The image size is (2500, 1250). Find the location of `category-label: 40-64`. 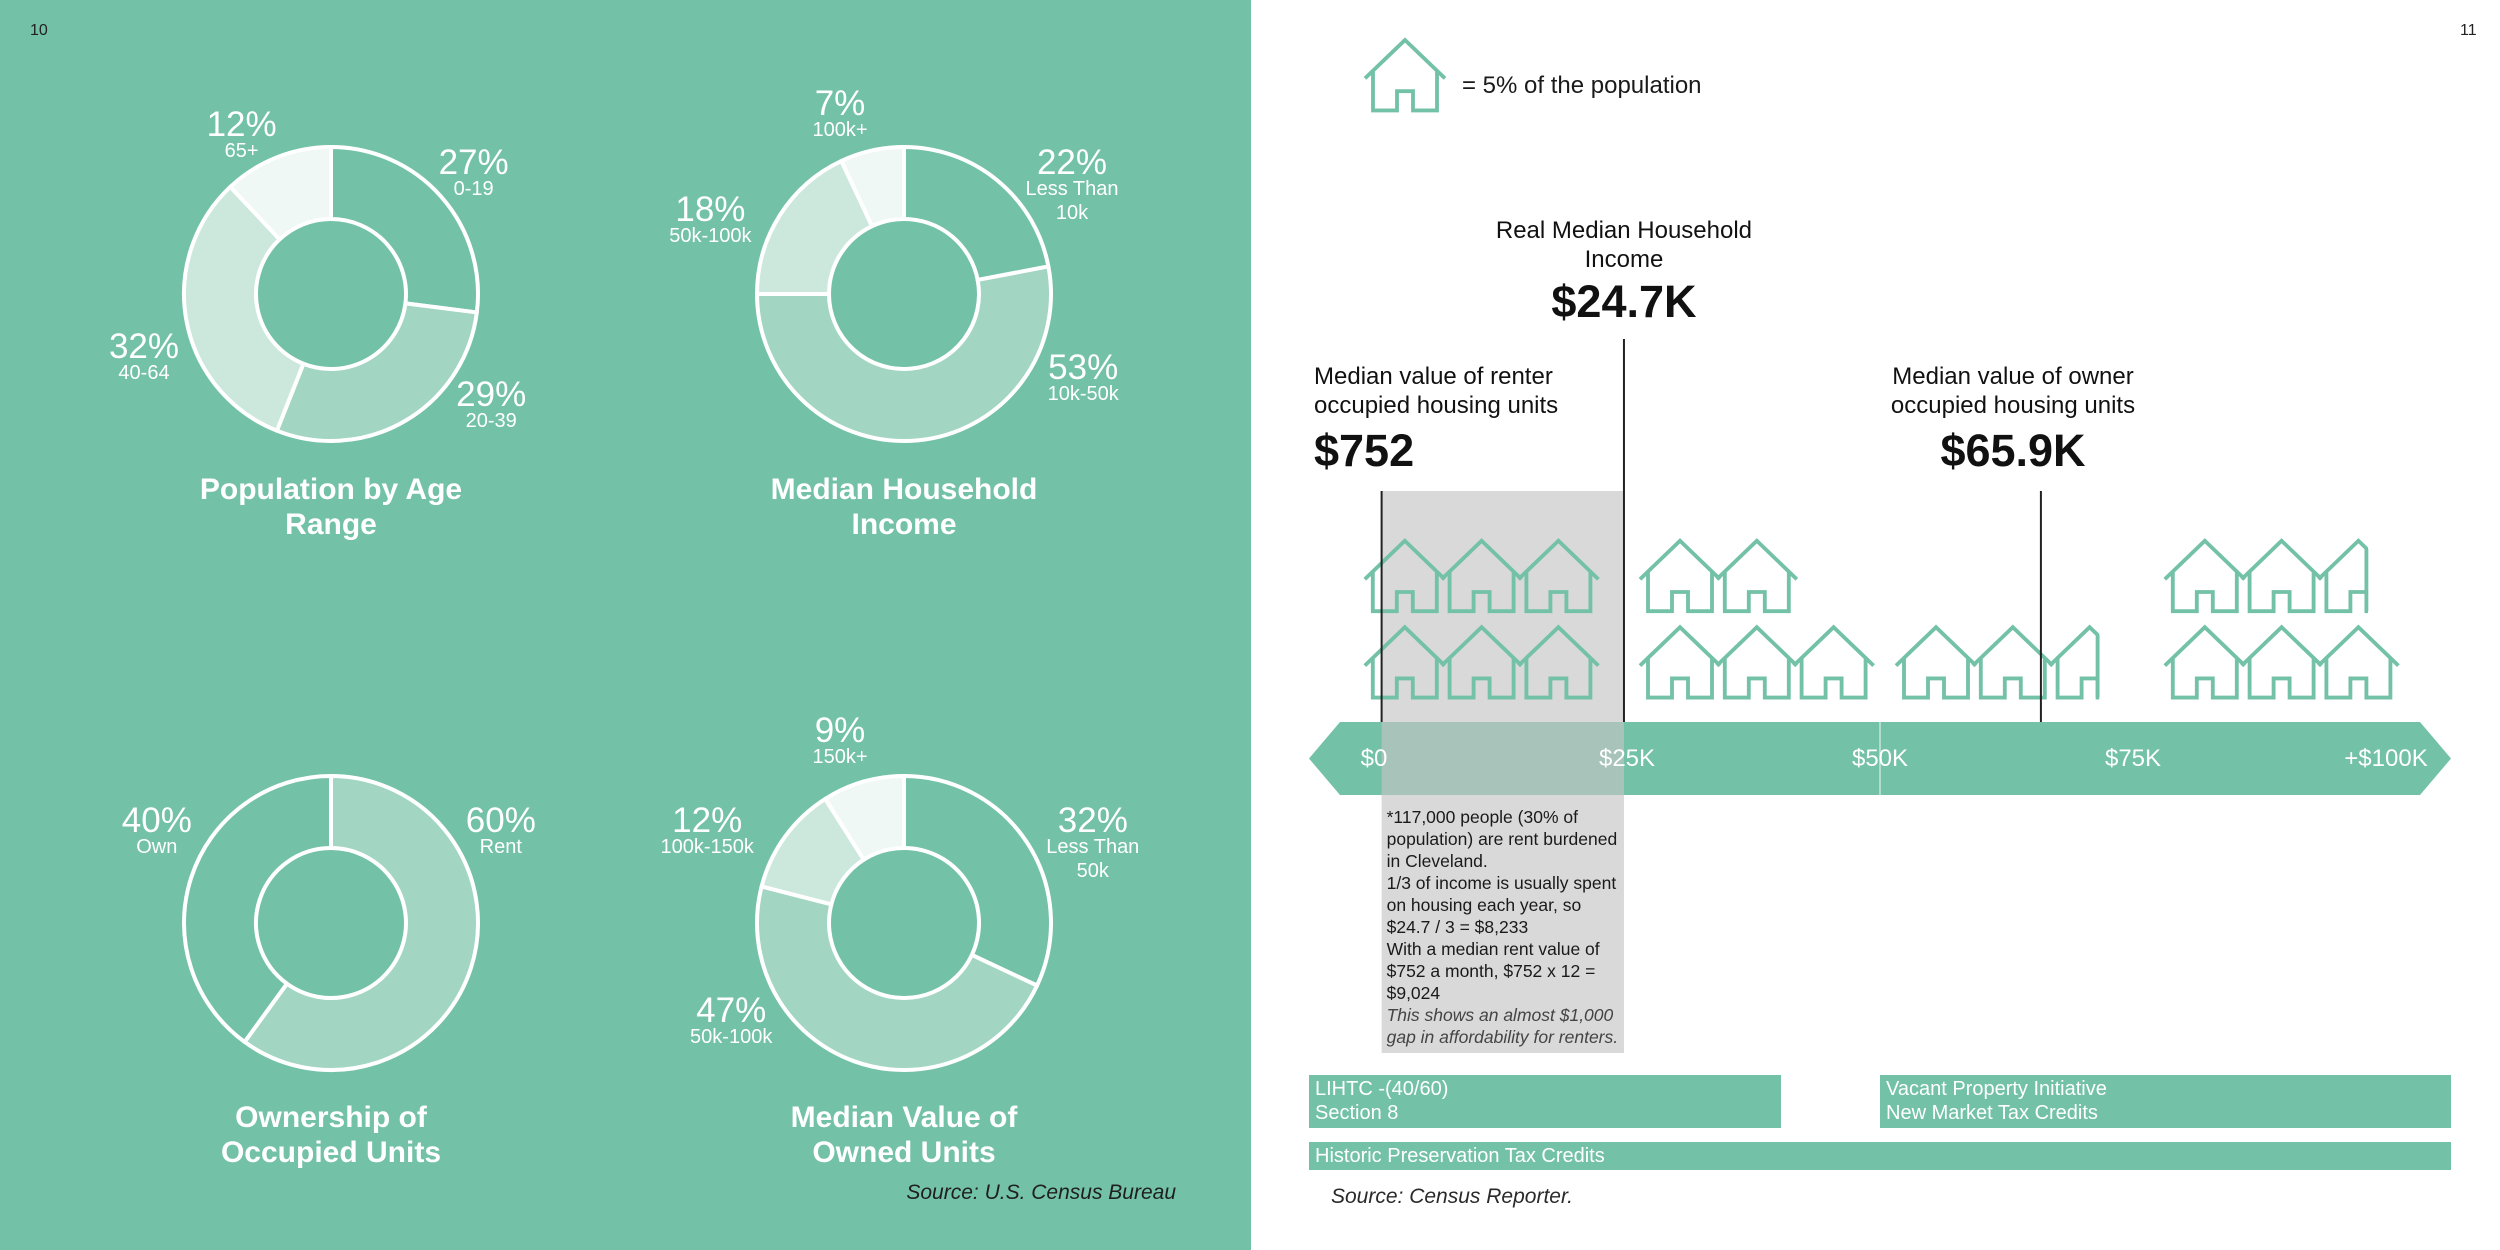

category-label: 40-64 is located at coordinates (144, 373).